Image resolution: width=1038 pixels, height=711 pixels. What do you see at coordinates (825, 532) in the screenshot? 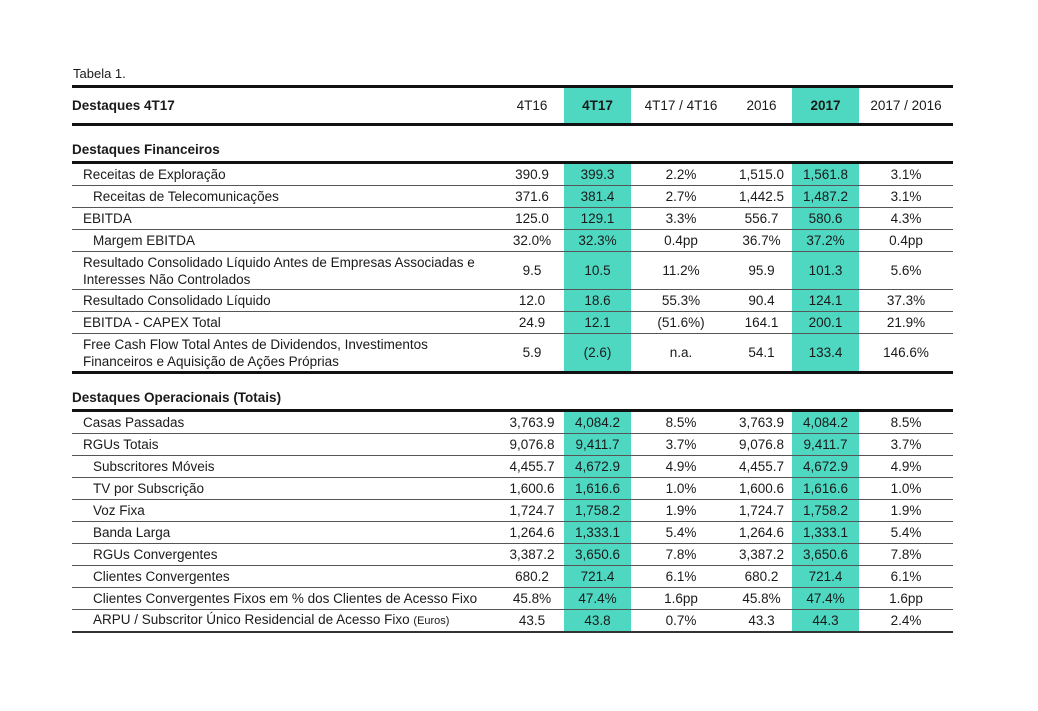
I see `cell-2017: 1,333.1` at bounding box center [825, 532].